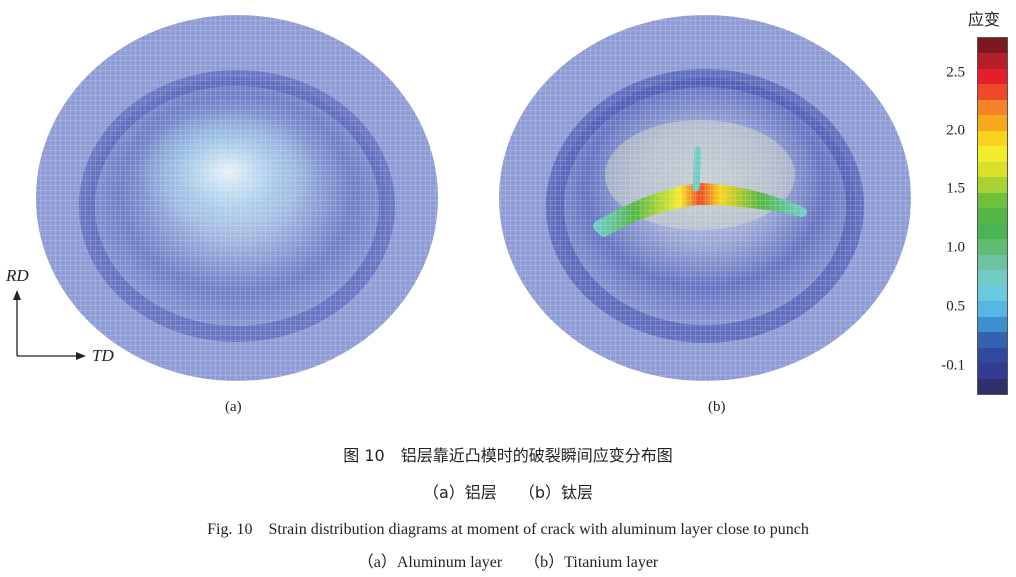 The height and width of the screenshot is (577, 1016). What do you see at coordinates (17, 275) in the screenshot?
I see `axis-label-rd: RD` at bounding box center [17, 275].